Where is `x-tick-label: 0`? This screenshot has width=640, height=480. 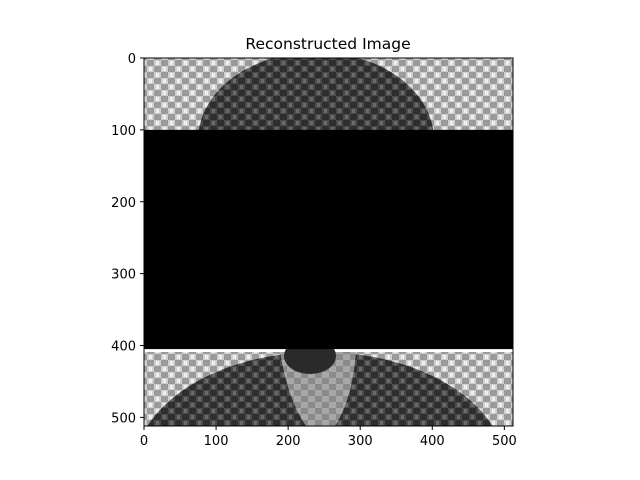 x-tick-label: 0 is located at coordinates (144, 441).